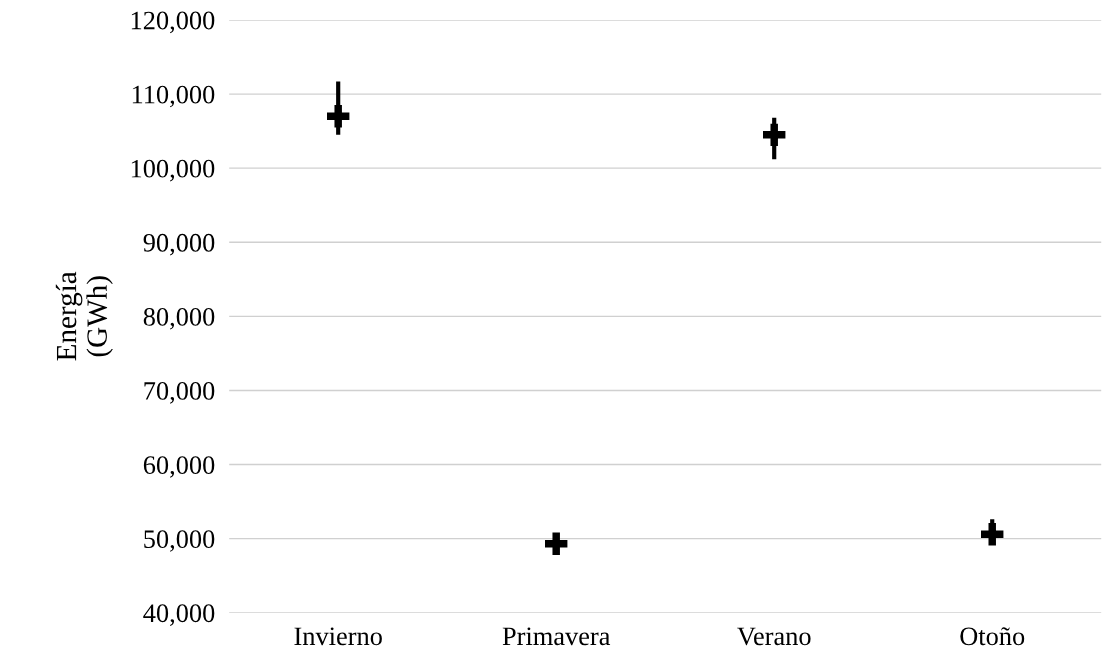 The width and height of the screenshot is (1118, 666). Describe the element at coordinates (179, 615) in the screenshot. I see `y-tick-label: 40,000` at that location.